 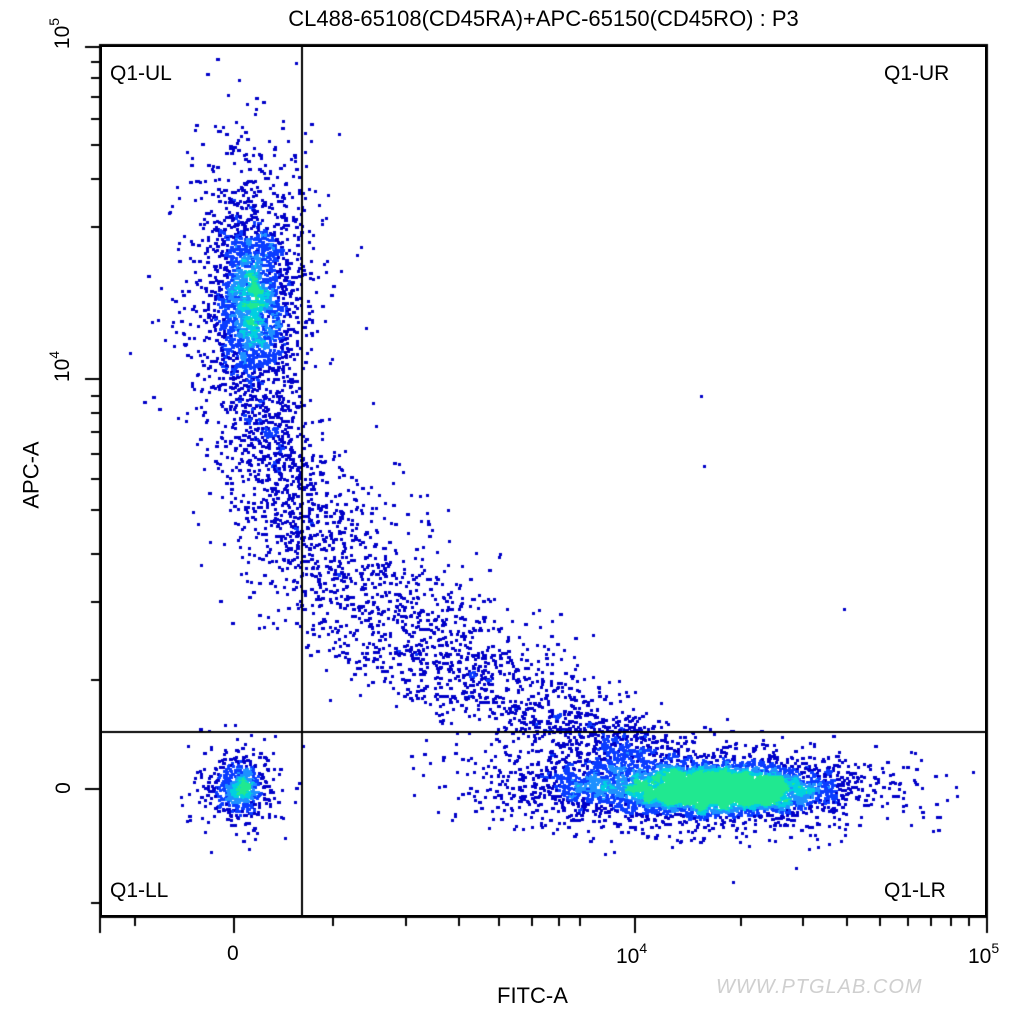 I want to click on x-tick-label-0: 0, so click(x=233, y=953).